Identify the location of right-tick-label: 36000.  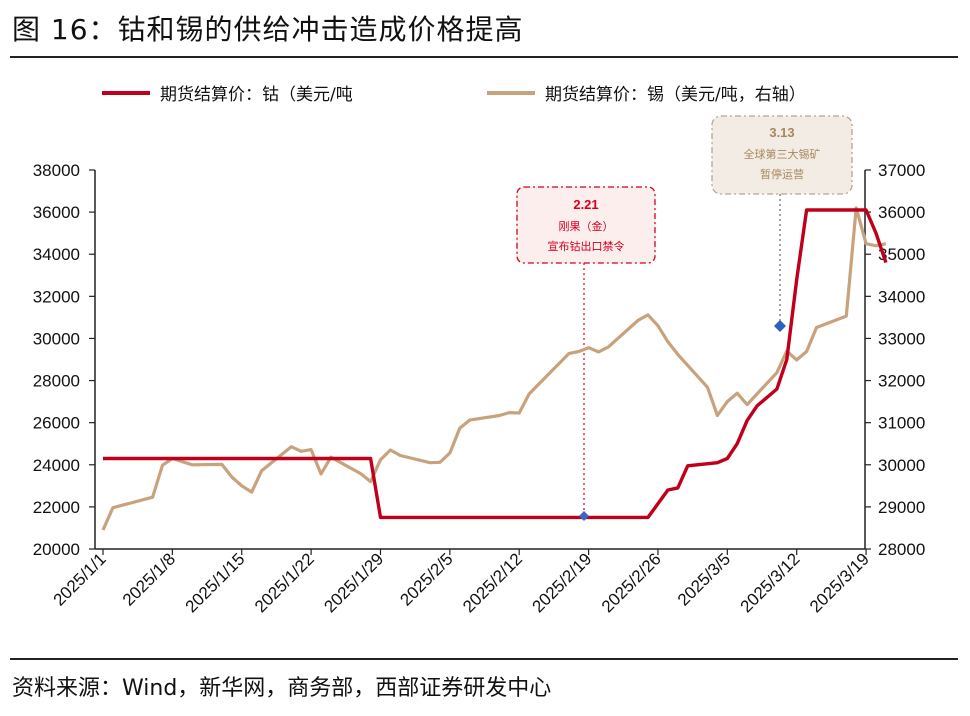
(901, 212).